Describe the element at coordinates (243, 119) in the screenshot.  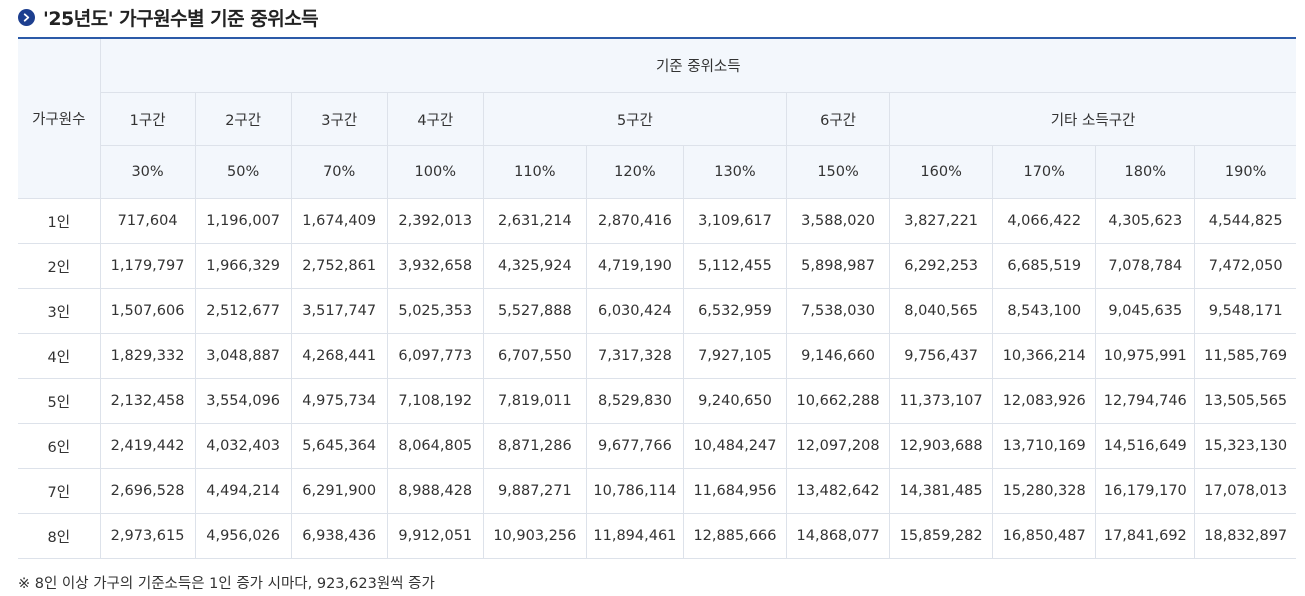
I see `section-header-cell: 2구간` at that location.